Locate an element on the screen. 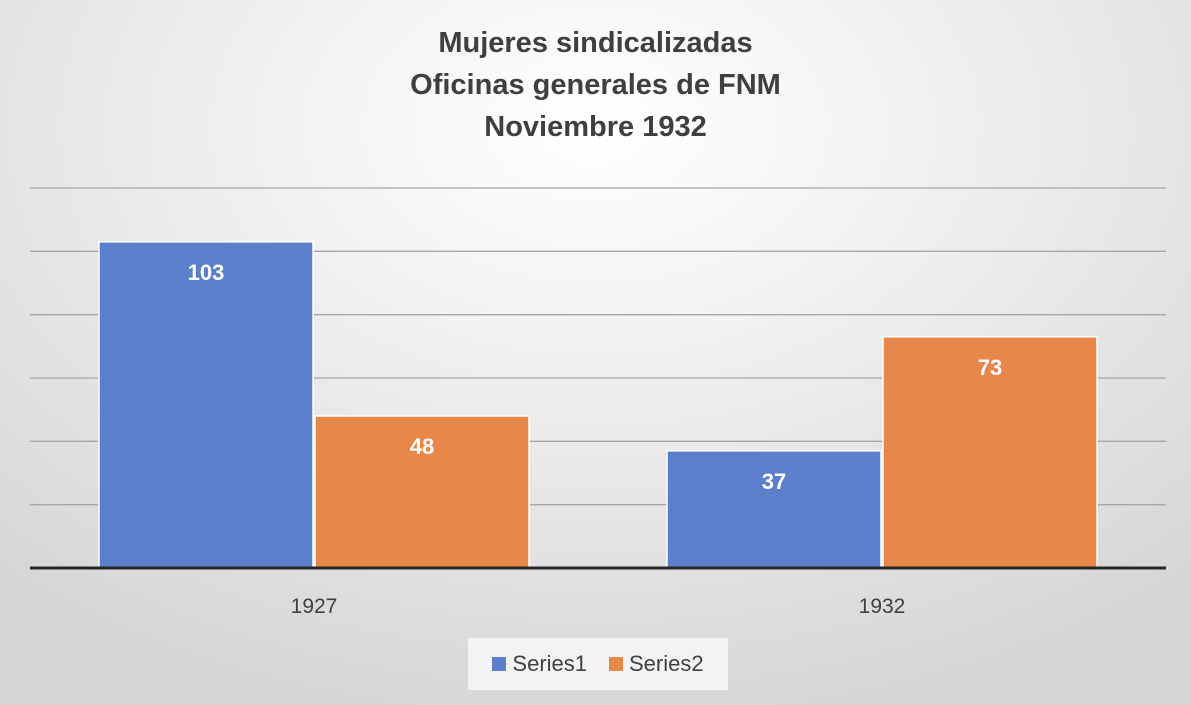 The image size is (1191, 705). legend-item-series2: Series2 is located at coordinates (656, 664).